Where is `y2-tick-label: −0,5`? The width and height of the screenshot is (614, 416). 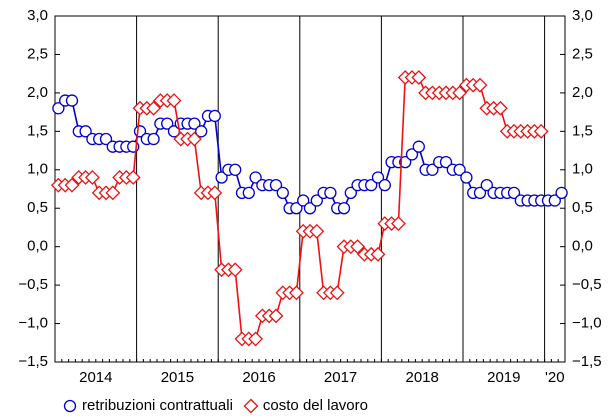 y2-tick-label: −0,5 is located at coordinates (587, 284).